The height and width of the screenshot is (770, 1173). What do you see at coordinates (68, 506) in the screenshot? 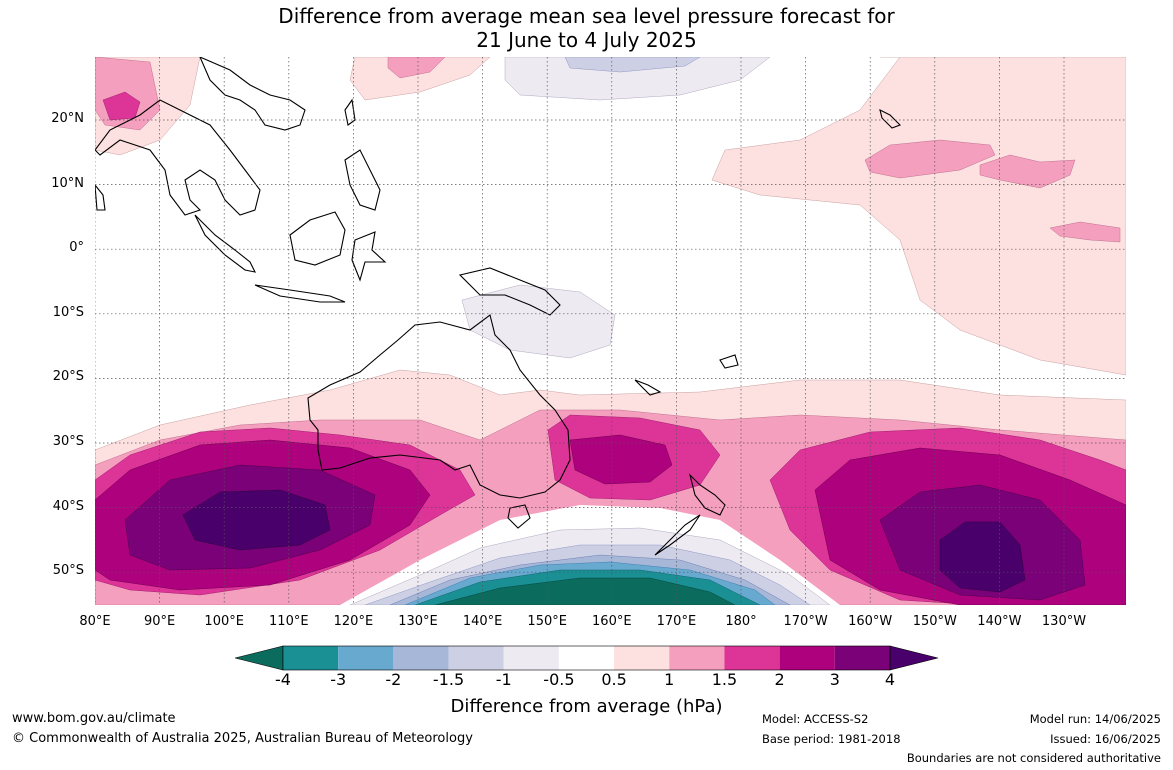
I see `latitude-label: 40°S` at bounding box center [68, 506].